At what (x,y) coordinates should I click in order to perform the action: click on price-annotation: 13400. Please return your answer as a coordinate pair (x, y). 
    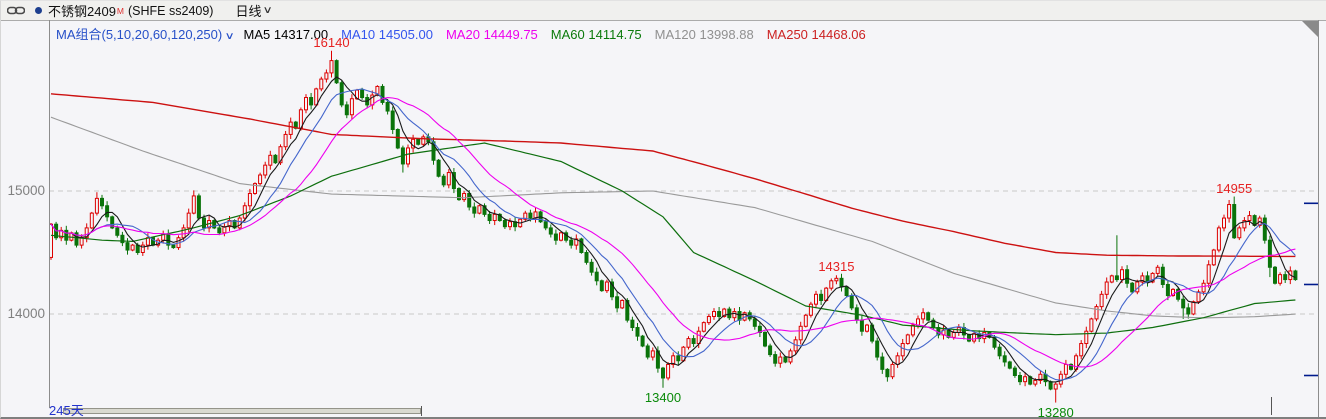
    Looking at the image, I should click on (663, 397).